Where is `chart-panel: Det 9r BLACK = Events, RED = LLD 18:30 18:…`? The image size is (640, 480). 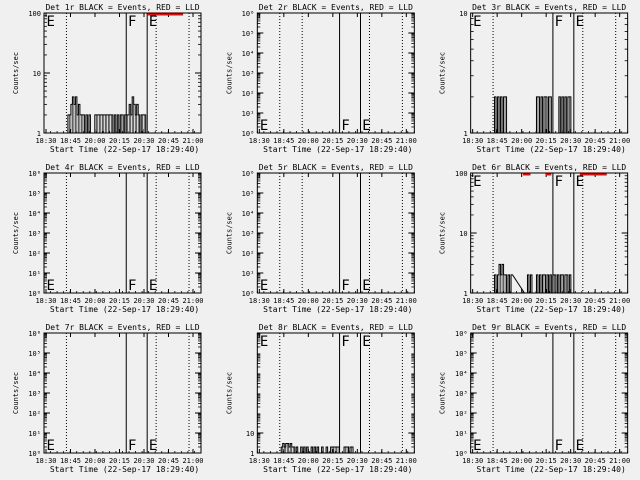
chart-panel: Det 9r BLACK = Events, RED = LLD 18:30 18:… is located at coordinates (535, 398).